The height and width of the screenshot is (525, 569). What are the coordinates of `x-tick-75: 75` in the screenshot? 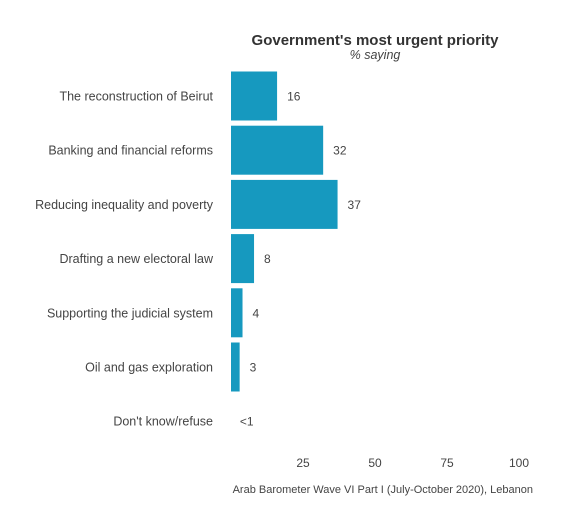 It's located at (447, 463).